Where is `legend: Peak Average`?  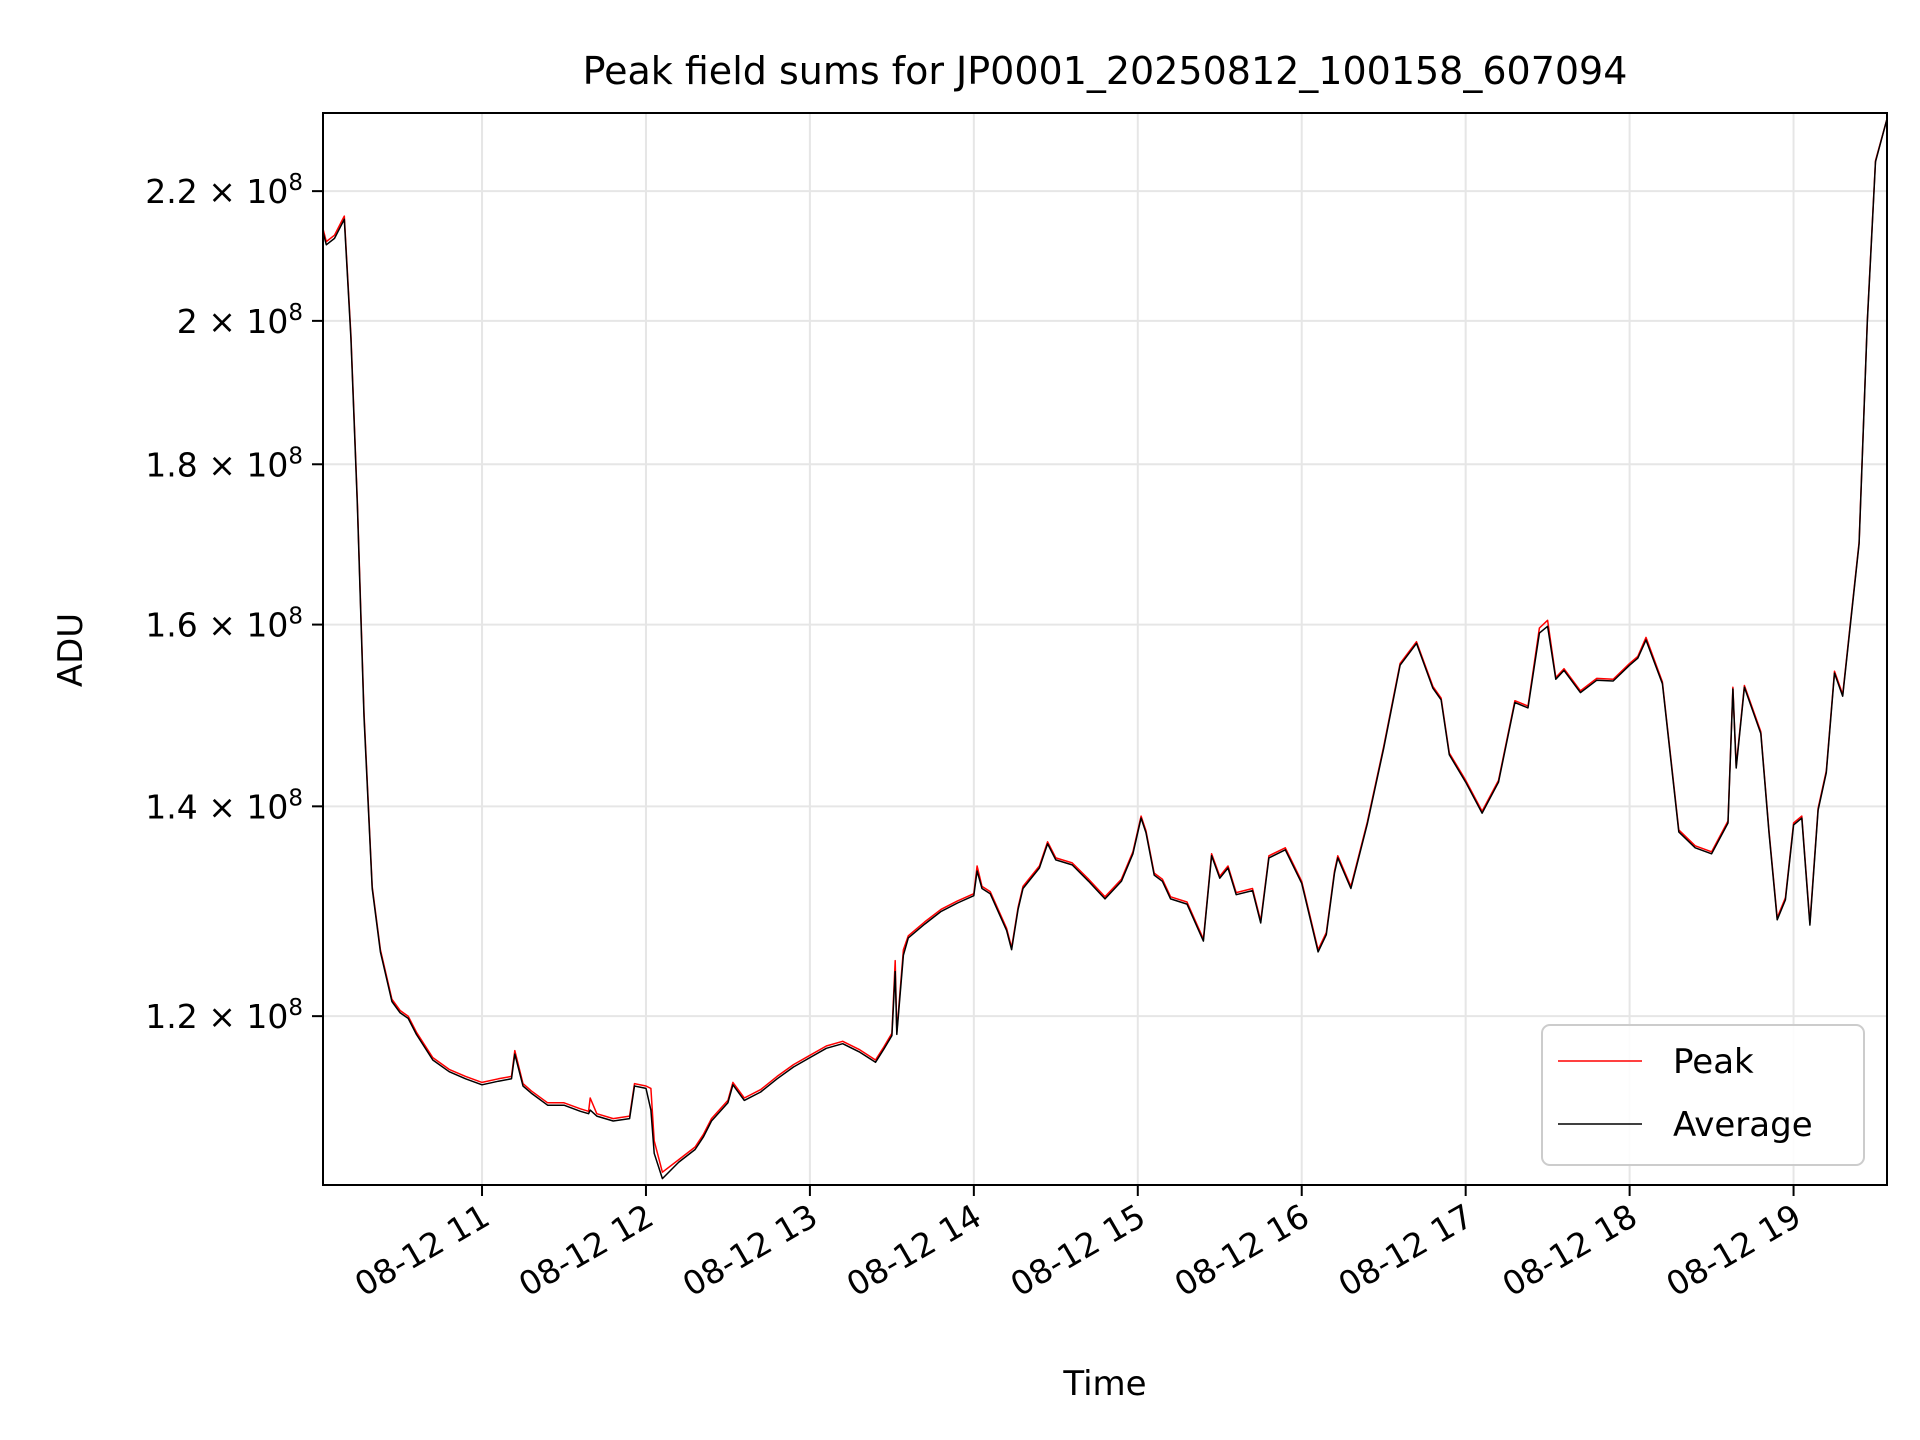 legend: Peak Average is located at coordinates (1703, 1095).